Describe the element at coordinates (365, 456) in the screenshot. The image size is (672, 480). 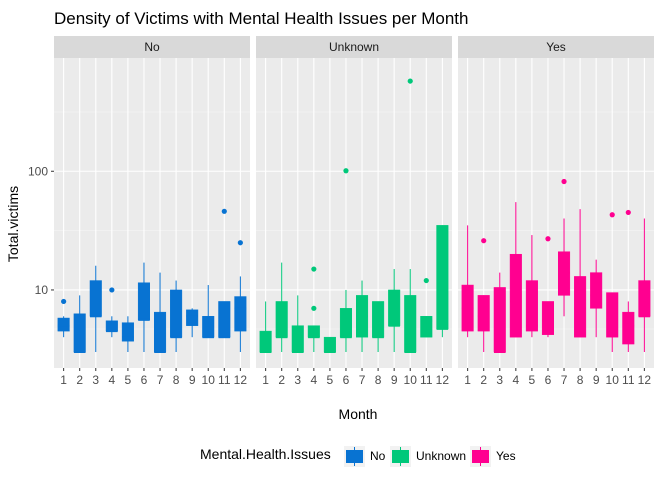
I see `legend-entry-no: No` at that location.